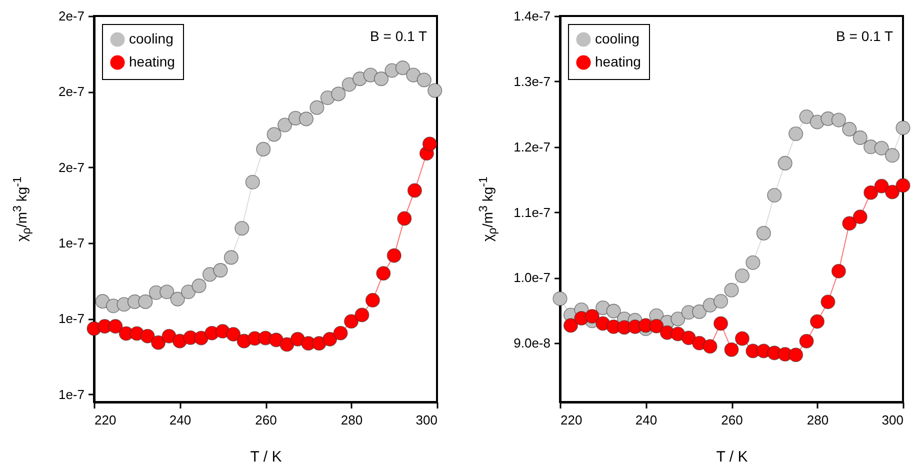 The image size is (920, 462). What do you see at coordinates (532, 278) in the screenshot?
I see `y-tick-label: 1.0e-7` at bounding box center [532, 278].